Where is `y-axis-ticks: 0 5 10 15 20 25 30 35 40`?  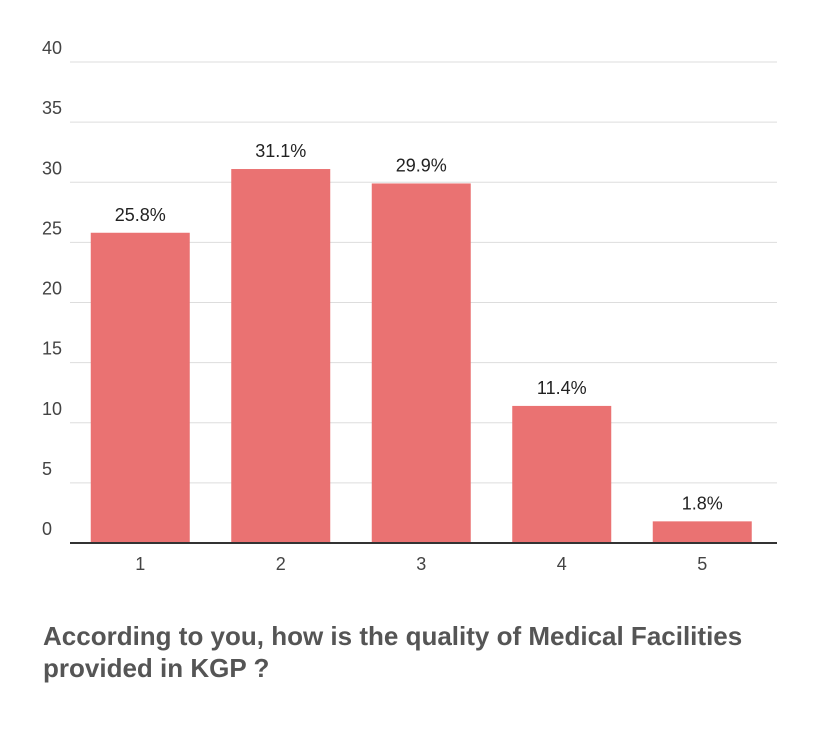 y-axis-ticks: 0 5 10 15 20 25 30 35 40 is located at coordinates (52, 288).